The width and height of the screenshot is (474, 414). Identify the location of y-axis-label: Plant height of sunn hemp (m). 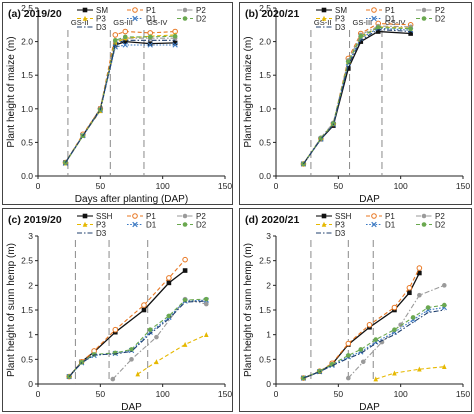
(11, 310).